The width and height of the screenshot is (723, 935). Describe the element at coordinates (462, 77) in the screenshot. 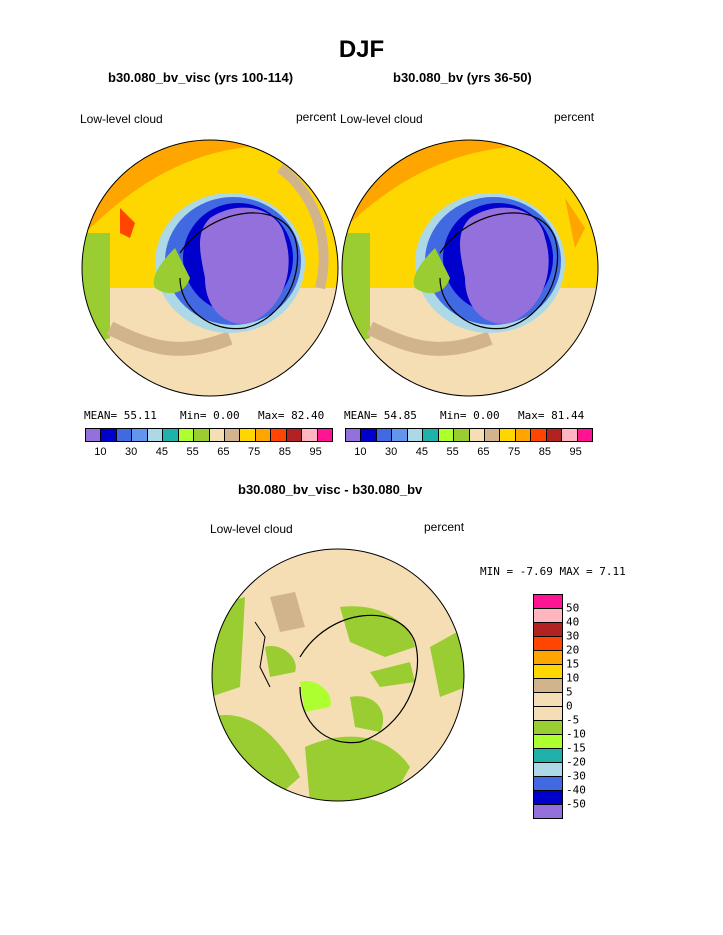

I see `panel-2-case-title: b30.080_bv (yrs 36-50)` at that location.